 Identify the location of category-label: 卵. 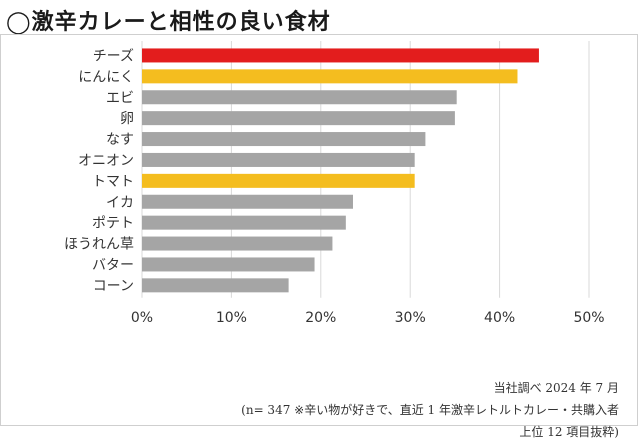
(127, 119).